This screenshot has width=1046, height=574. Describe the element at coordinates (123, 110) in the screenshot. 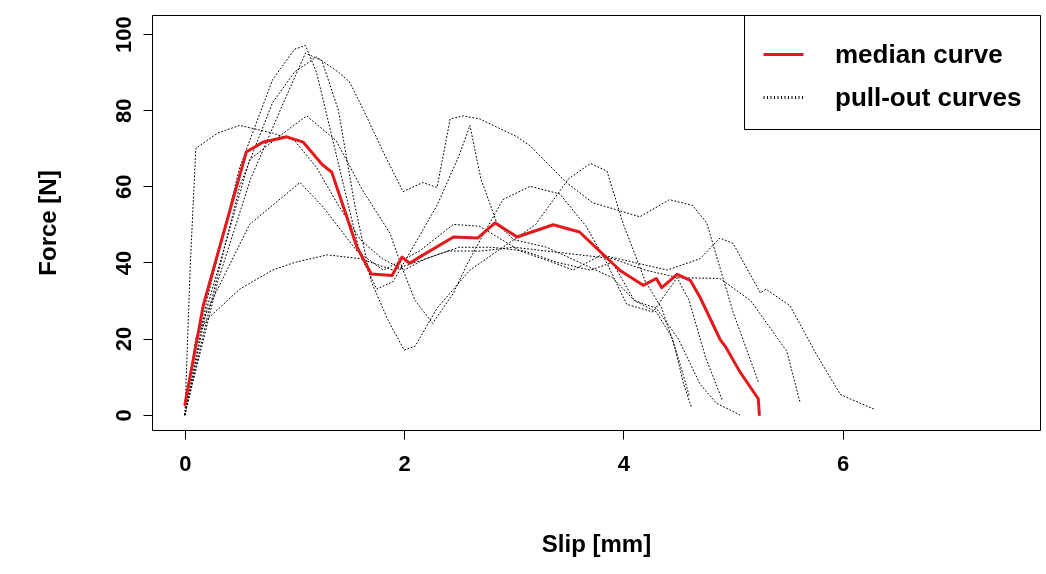

I see `y-tick-label: 80` at that location.